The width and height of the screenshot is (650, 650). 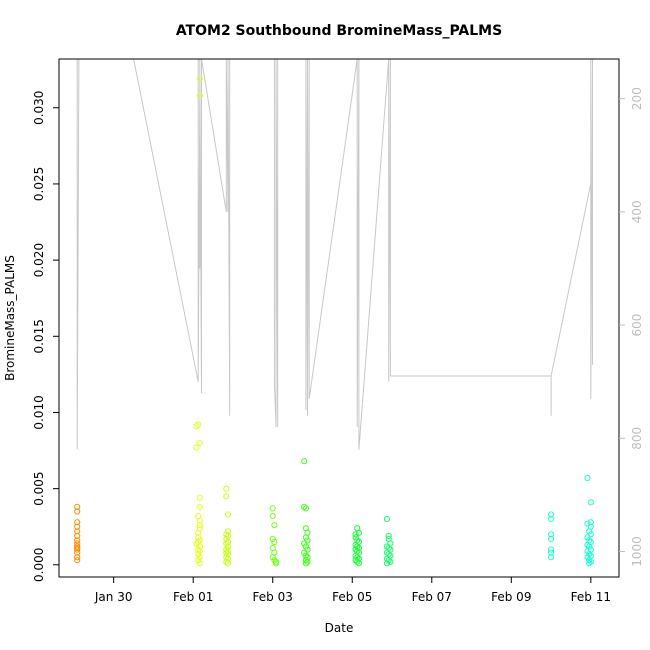 I want to click on y-tick-label: 0.010, so click(x=39, y=412).